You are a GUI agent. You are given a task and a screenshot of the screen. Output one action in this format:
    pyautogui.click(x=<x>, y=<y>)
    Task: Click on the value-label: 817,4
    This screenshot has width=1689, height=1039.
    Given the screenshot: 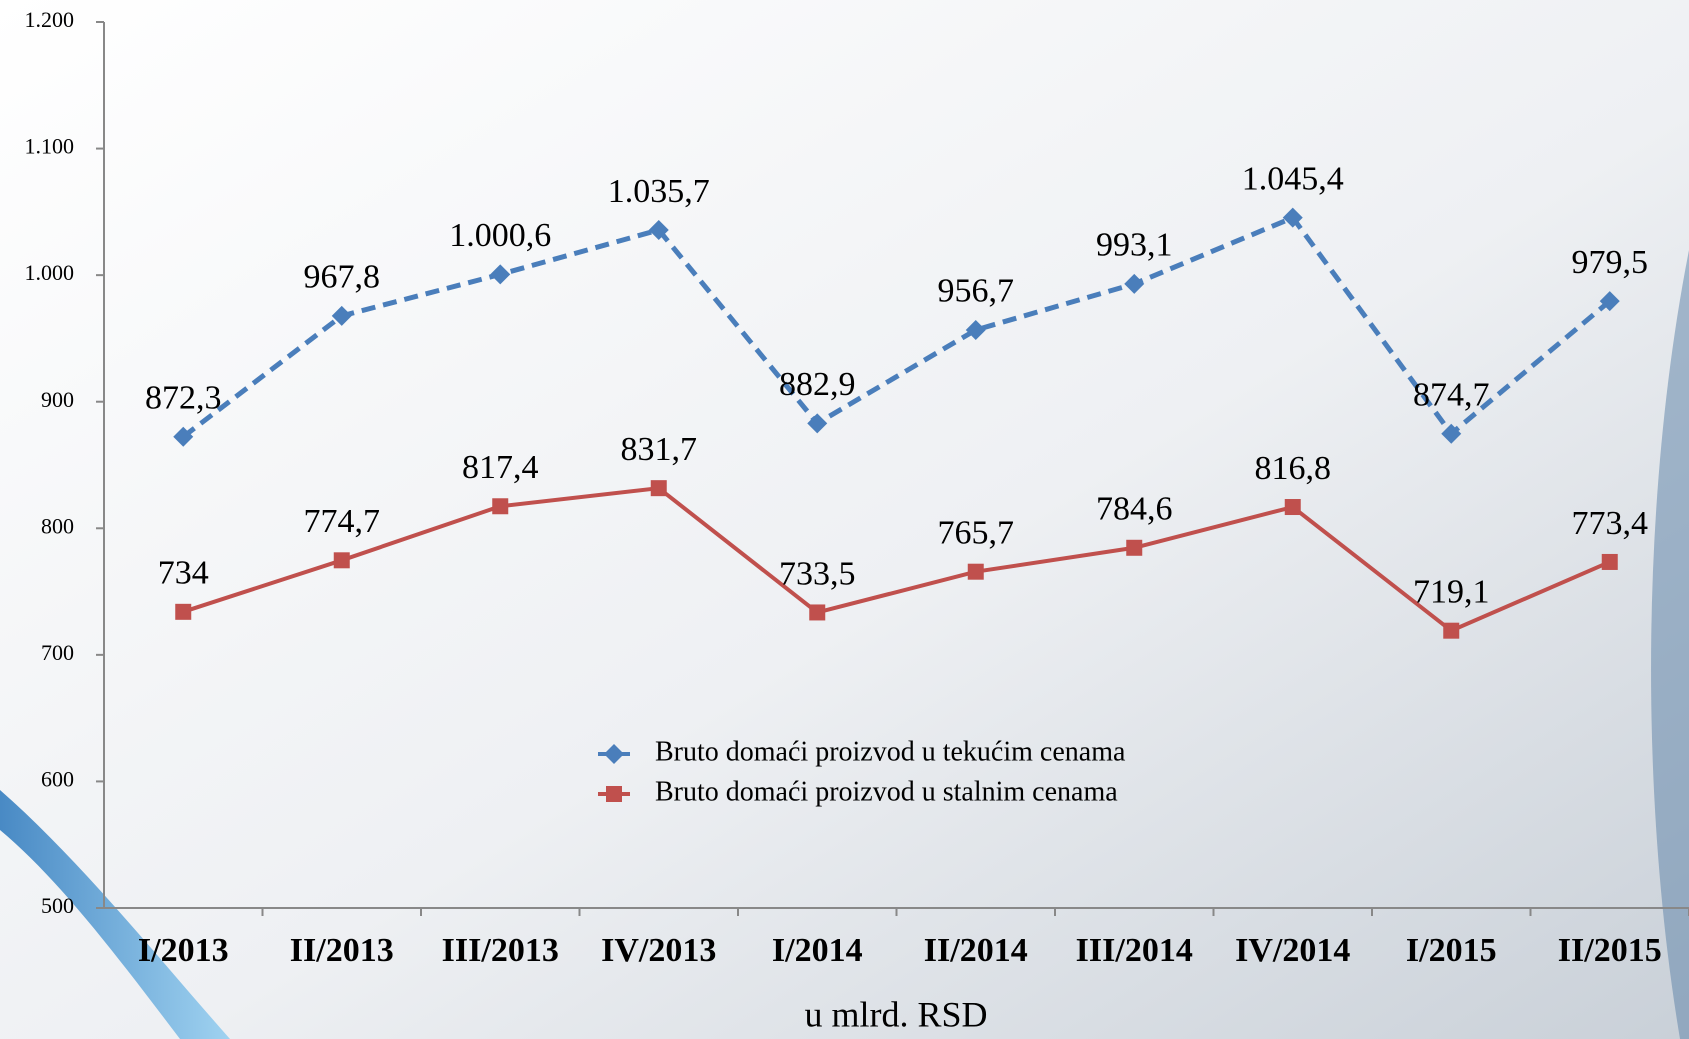 What is the action you would take?
    pyautogui.click(x=500, y=467)
    